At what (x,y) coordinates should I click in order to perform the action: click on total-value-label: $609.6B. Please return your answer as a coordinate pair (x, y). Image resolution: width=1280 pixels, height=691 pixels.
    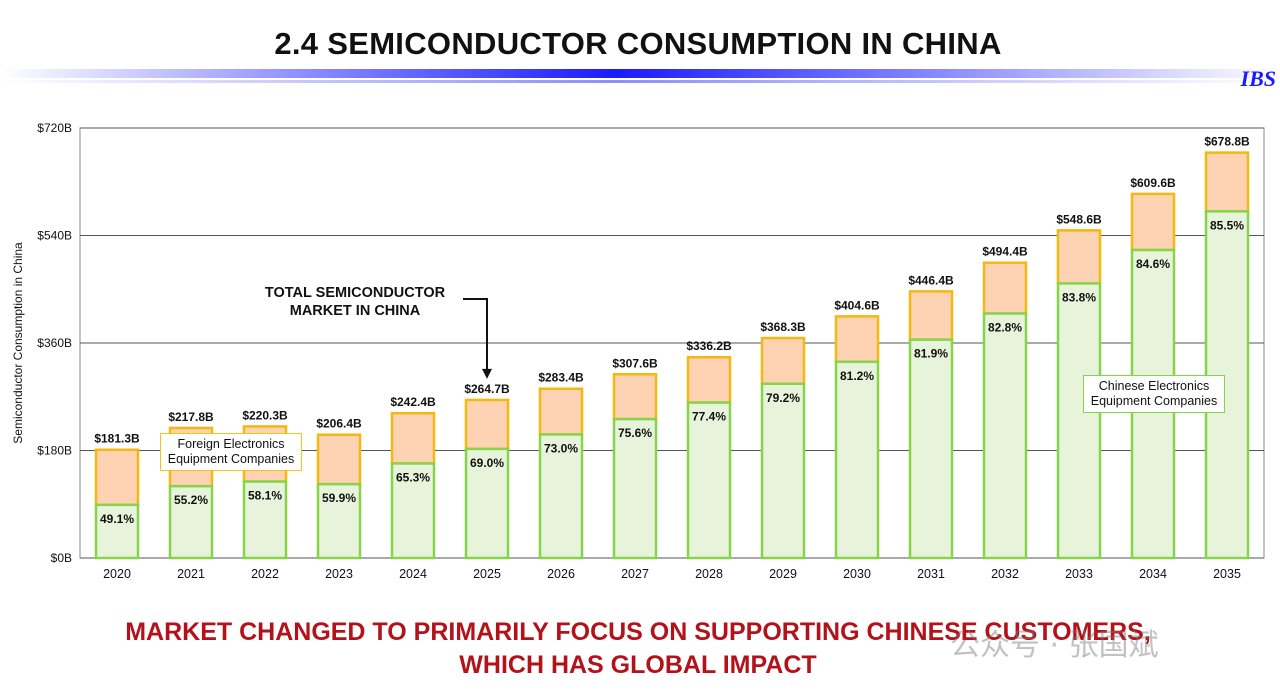
    Looking at the image, I should click on (1153, 183).